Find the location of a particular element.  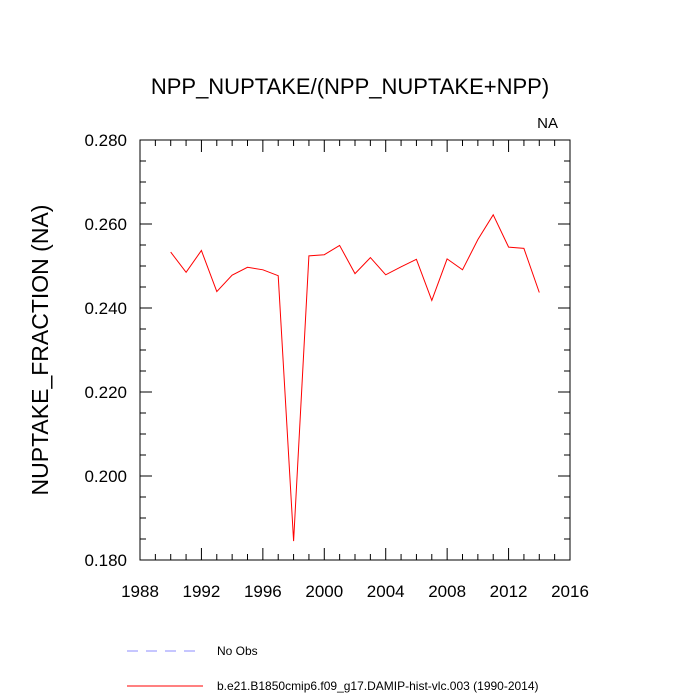

legend-label-no-obs: No Obs is located at coordinates (237, 651).